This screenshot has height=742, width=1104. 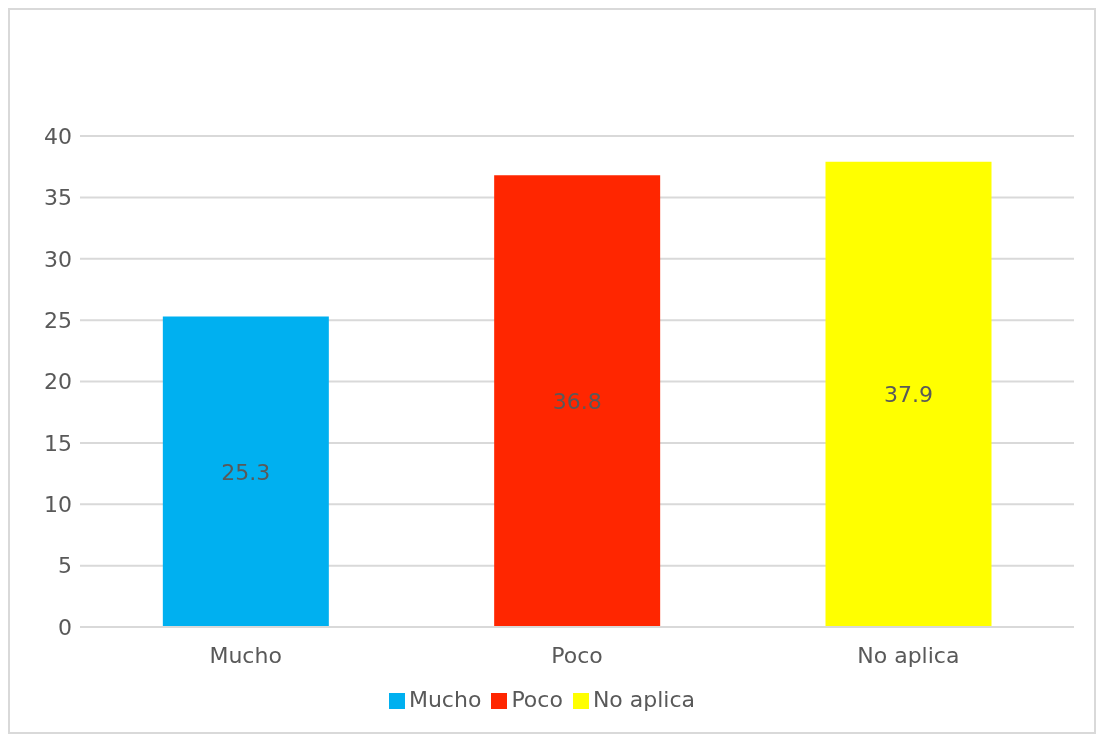 What do you see at coordinates (246, 472) in the screenshot?
I see `data-label: 25.3` at bounding box center [246, 472].